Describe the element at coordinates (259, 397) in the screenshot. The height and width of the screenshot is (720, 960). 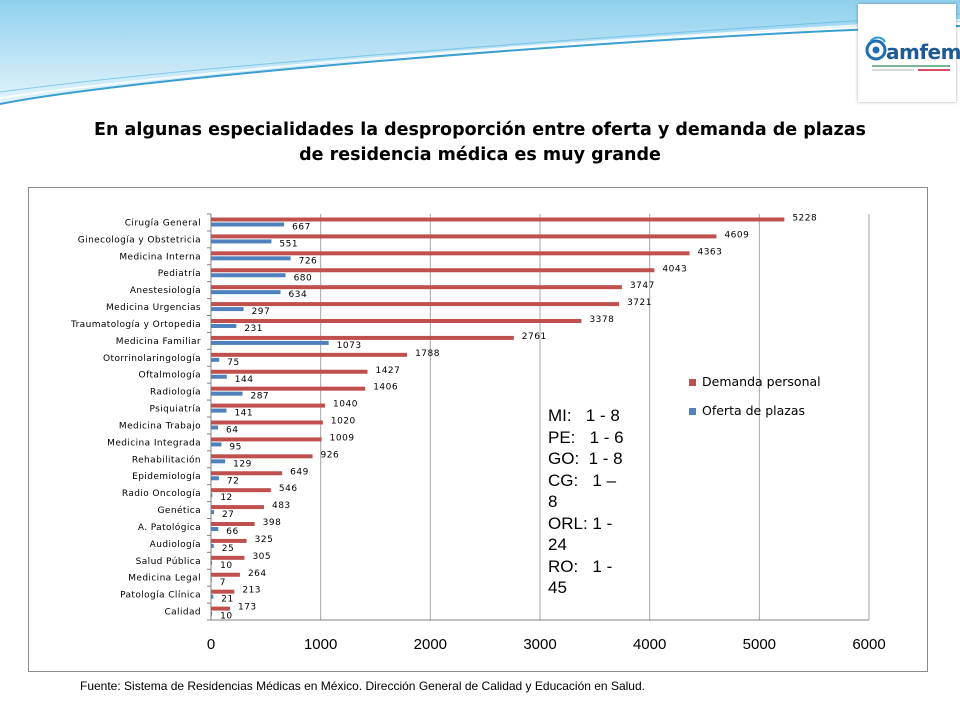
I see `label-supply-10: 287` at that location.